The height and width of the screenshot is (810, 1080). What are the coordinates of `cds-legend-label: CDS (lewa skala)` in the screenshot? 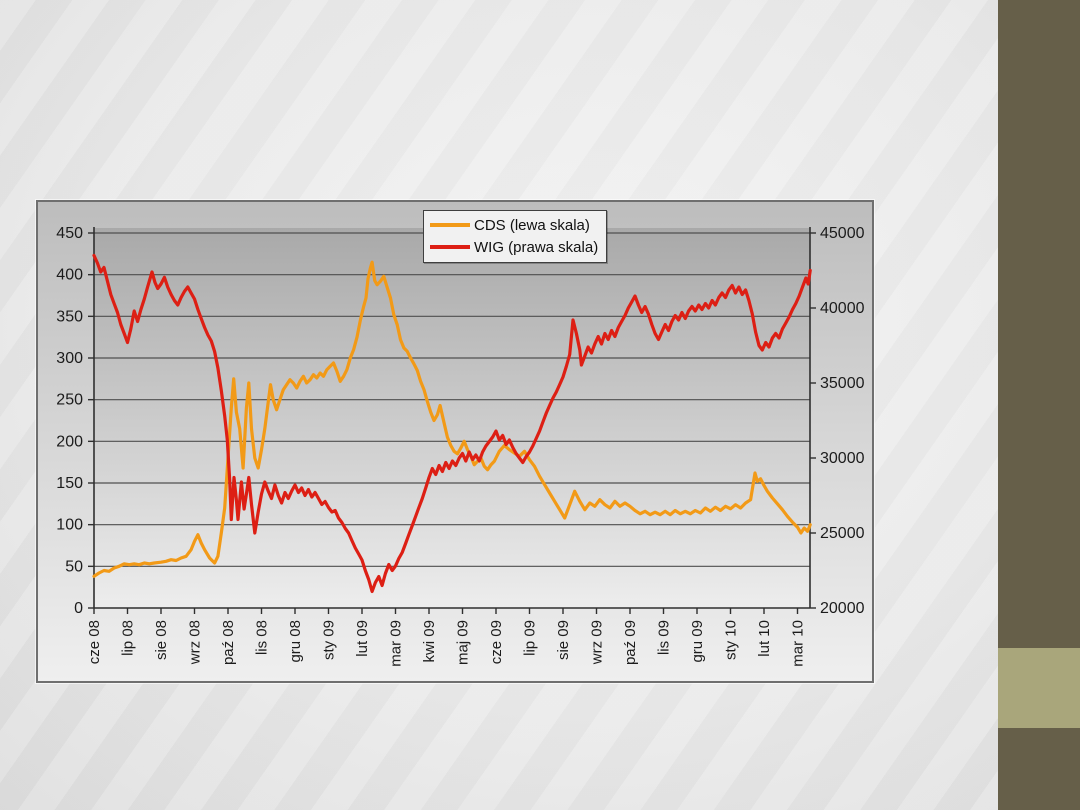 It's located at (532, 225).